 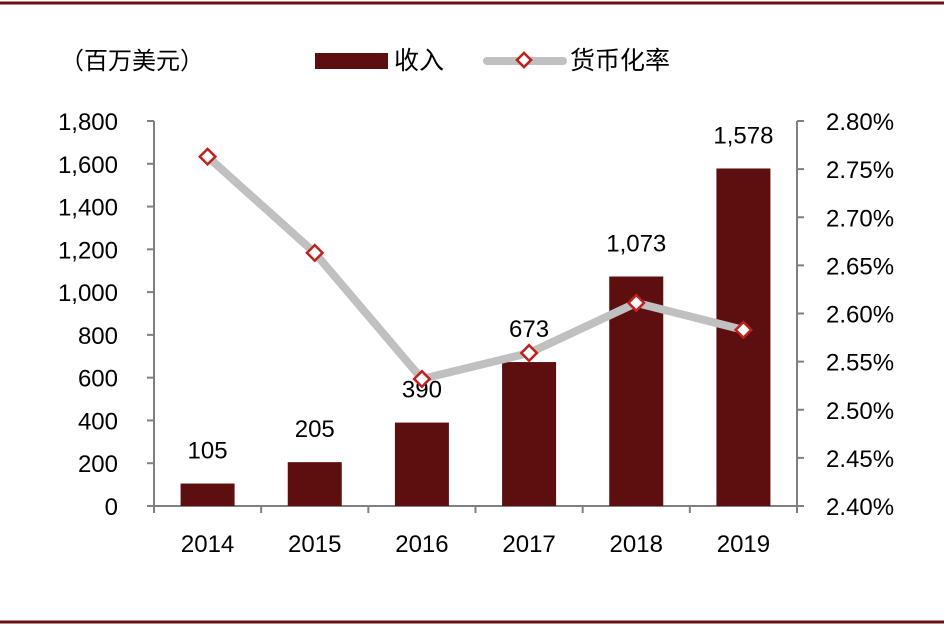 What do you see at coordinates (88, 250) in the screenshot?
I see `left-tick-label: 1,200` at bounding box center [88, 250].